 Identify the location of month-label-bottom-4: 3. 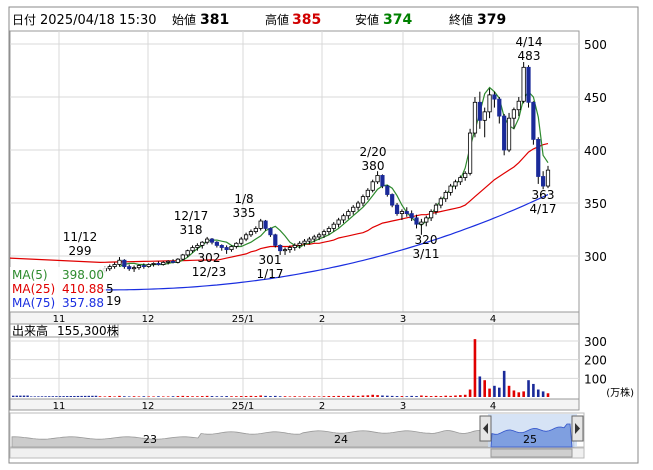
(403, 406).